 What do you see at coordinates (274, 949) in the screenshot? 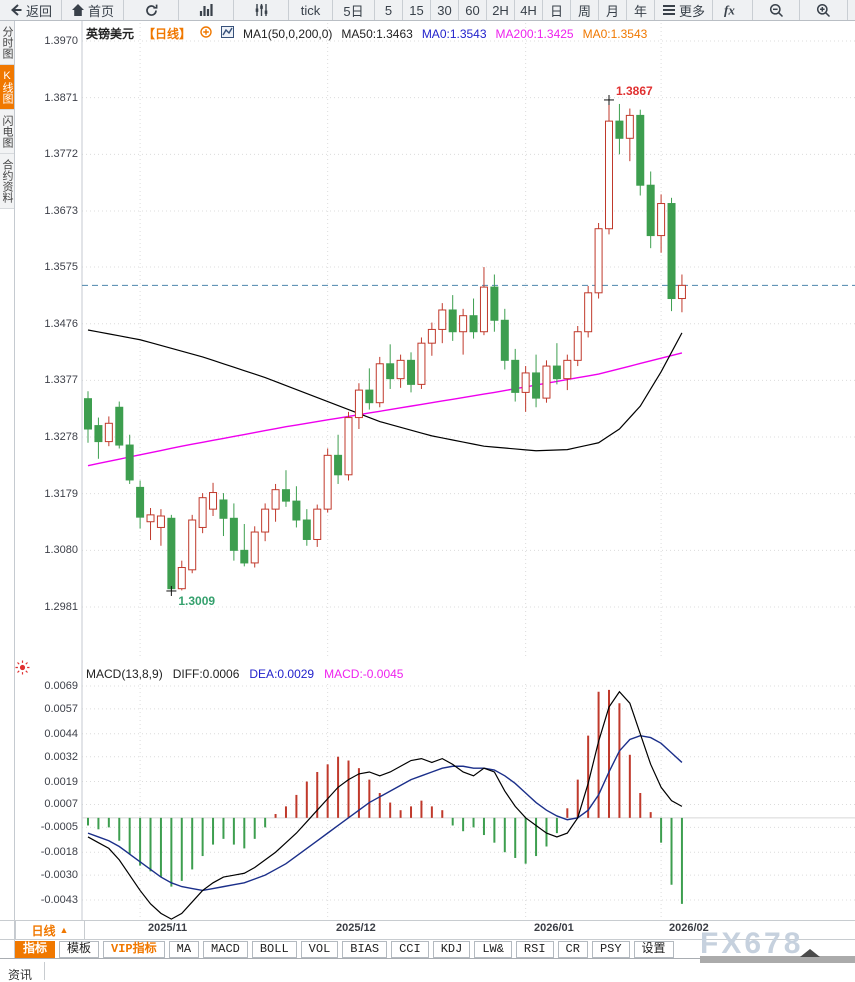
I see `boll-button: BOLL` at bounding box center [274, 949].